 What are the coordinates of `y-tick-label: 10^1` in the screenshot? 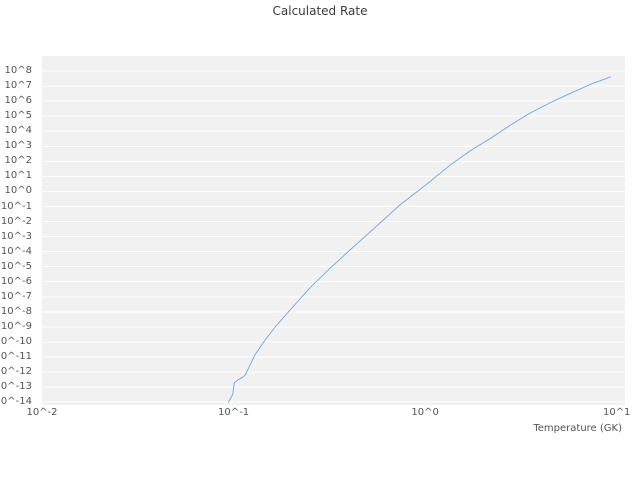 It's located at (18, 176).